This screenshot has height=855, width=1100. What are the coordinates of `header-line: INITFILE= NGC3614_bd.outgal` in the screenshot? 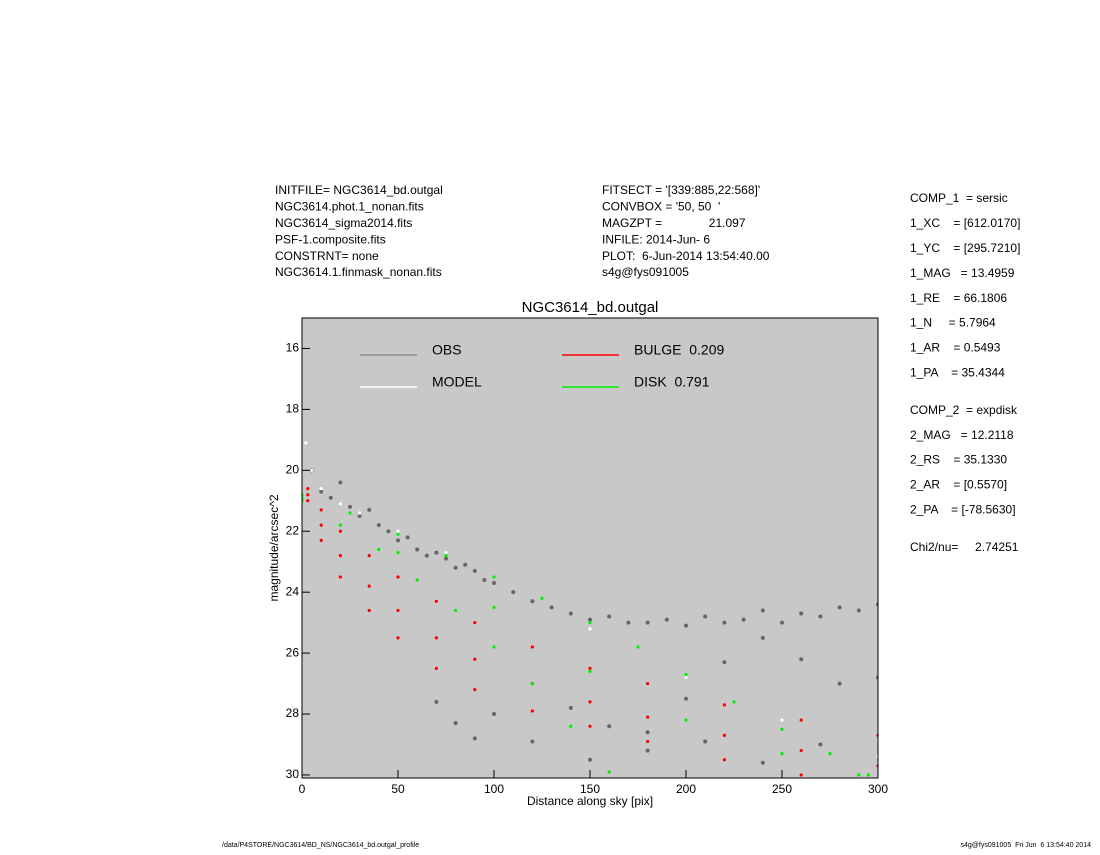 It's located at (359, 190).